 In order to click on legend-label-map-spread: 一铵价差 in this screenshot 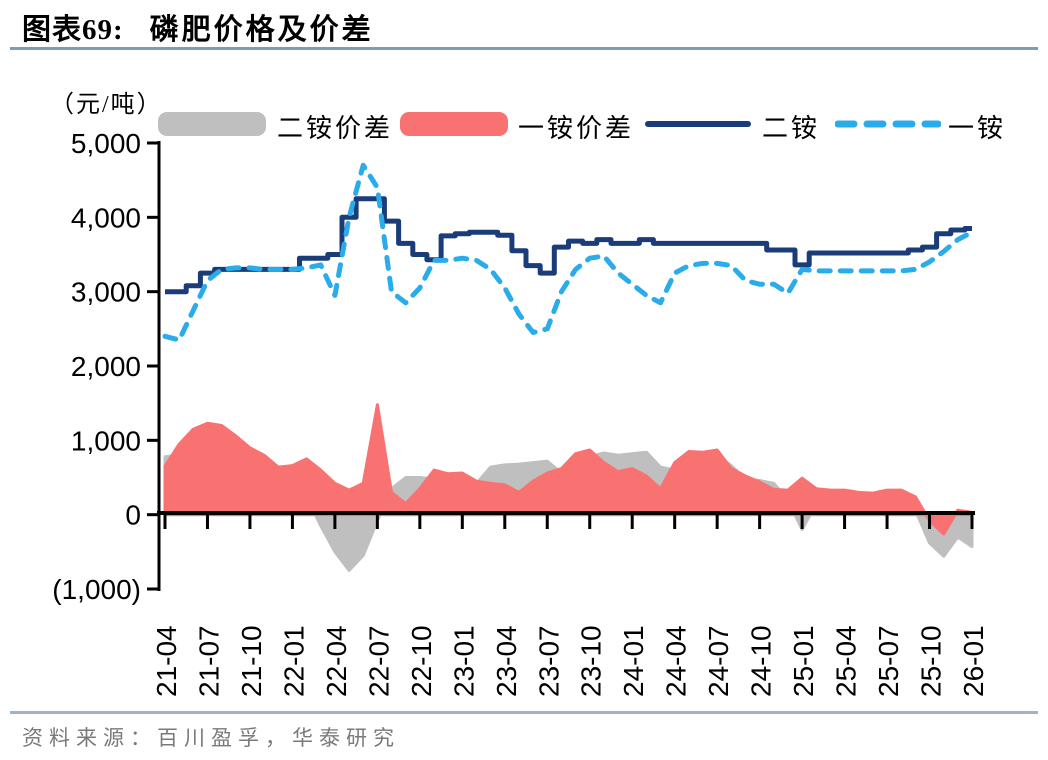, I will do `click(576, 128)`.